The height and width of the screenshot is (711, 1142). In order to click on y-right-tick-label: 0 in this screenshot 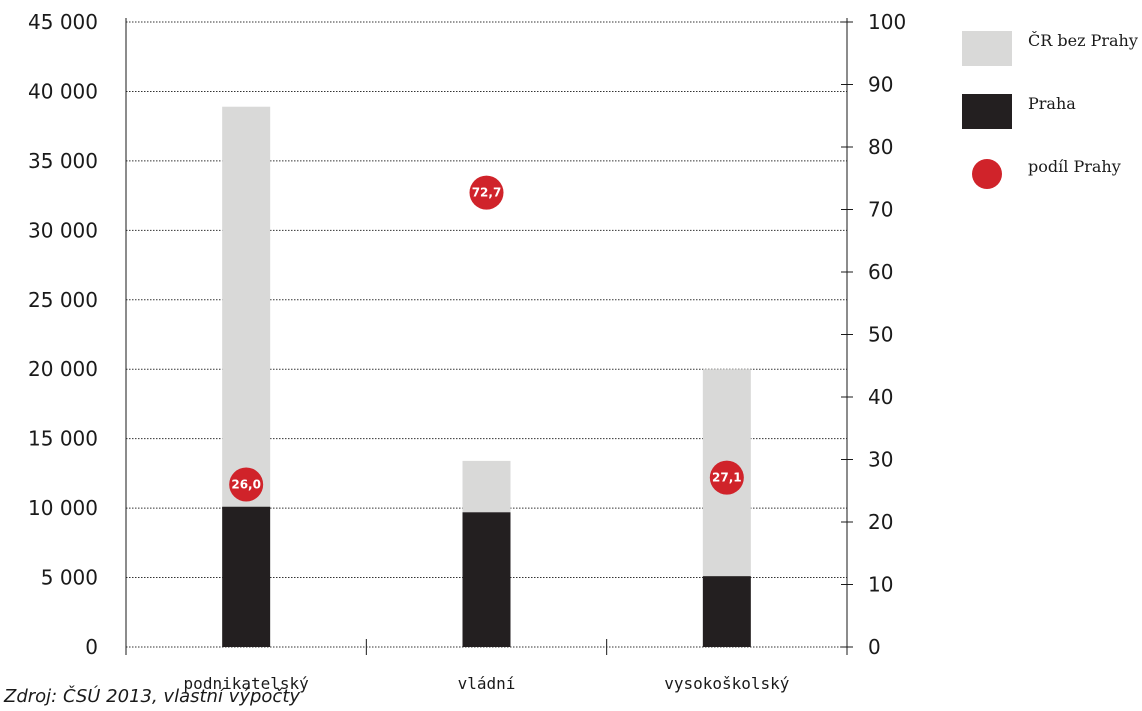, I will do `click(874, 647)`.